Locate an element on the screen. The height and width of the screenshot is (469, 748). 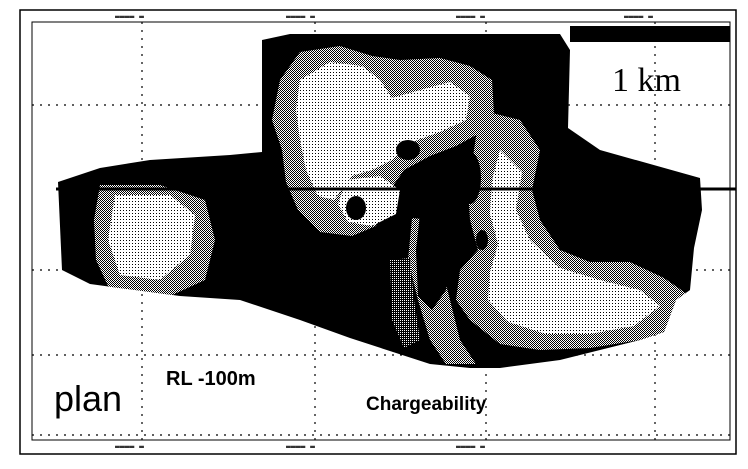
scale-bar-label: 1 km is located at coordinates (646, 80).